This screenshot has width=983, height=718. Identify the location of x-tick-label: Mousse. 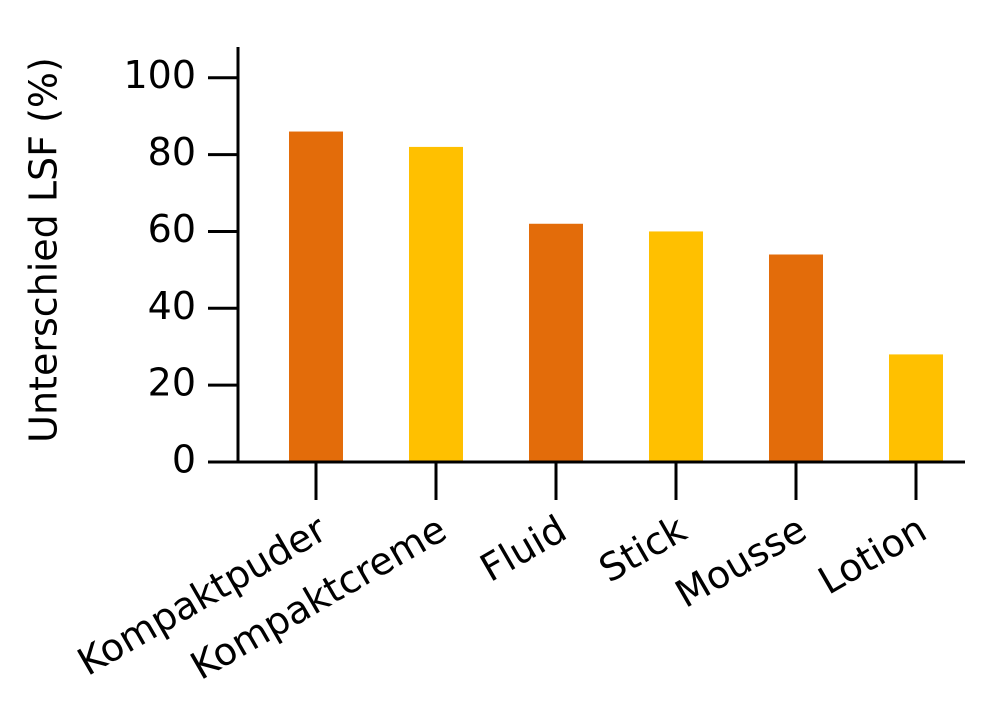
(741, 562).